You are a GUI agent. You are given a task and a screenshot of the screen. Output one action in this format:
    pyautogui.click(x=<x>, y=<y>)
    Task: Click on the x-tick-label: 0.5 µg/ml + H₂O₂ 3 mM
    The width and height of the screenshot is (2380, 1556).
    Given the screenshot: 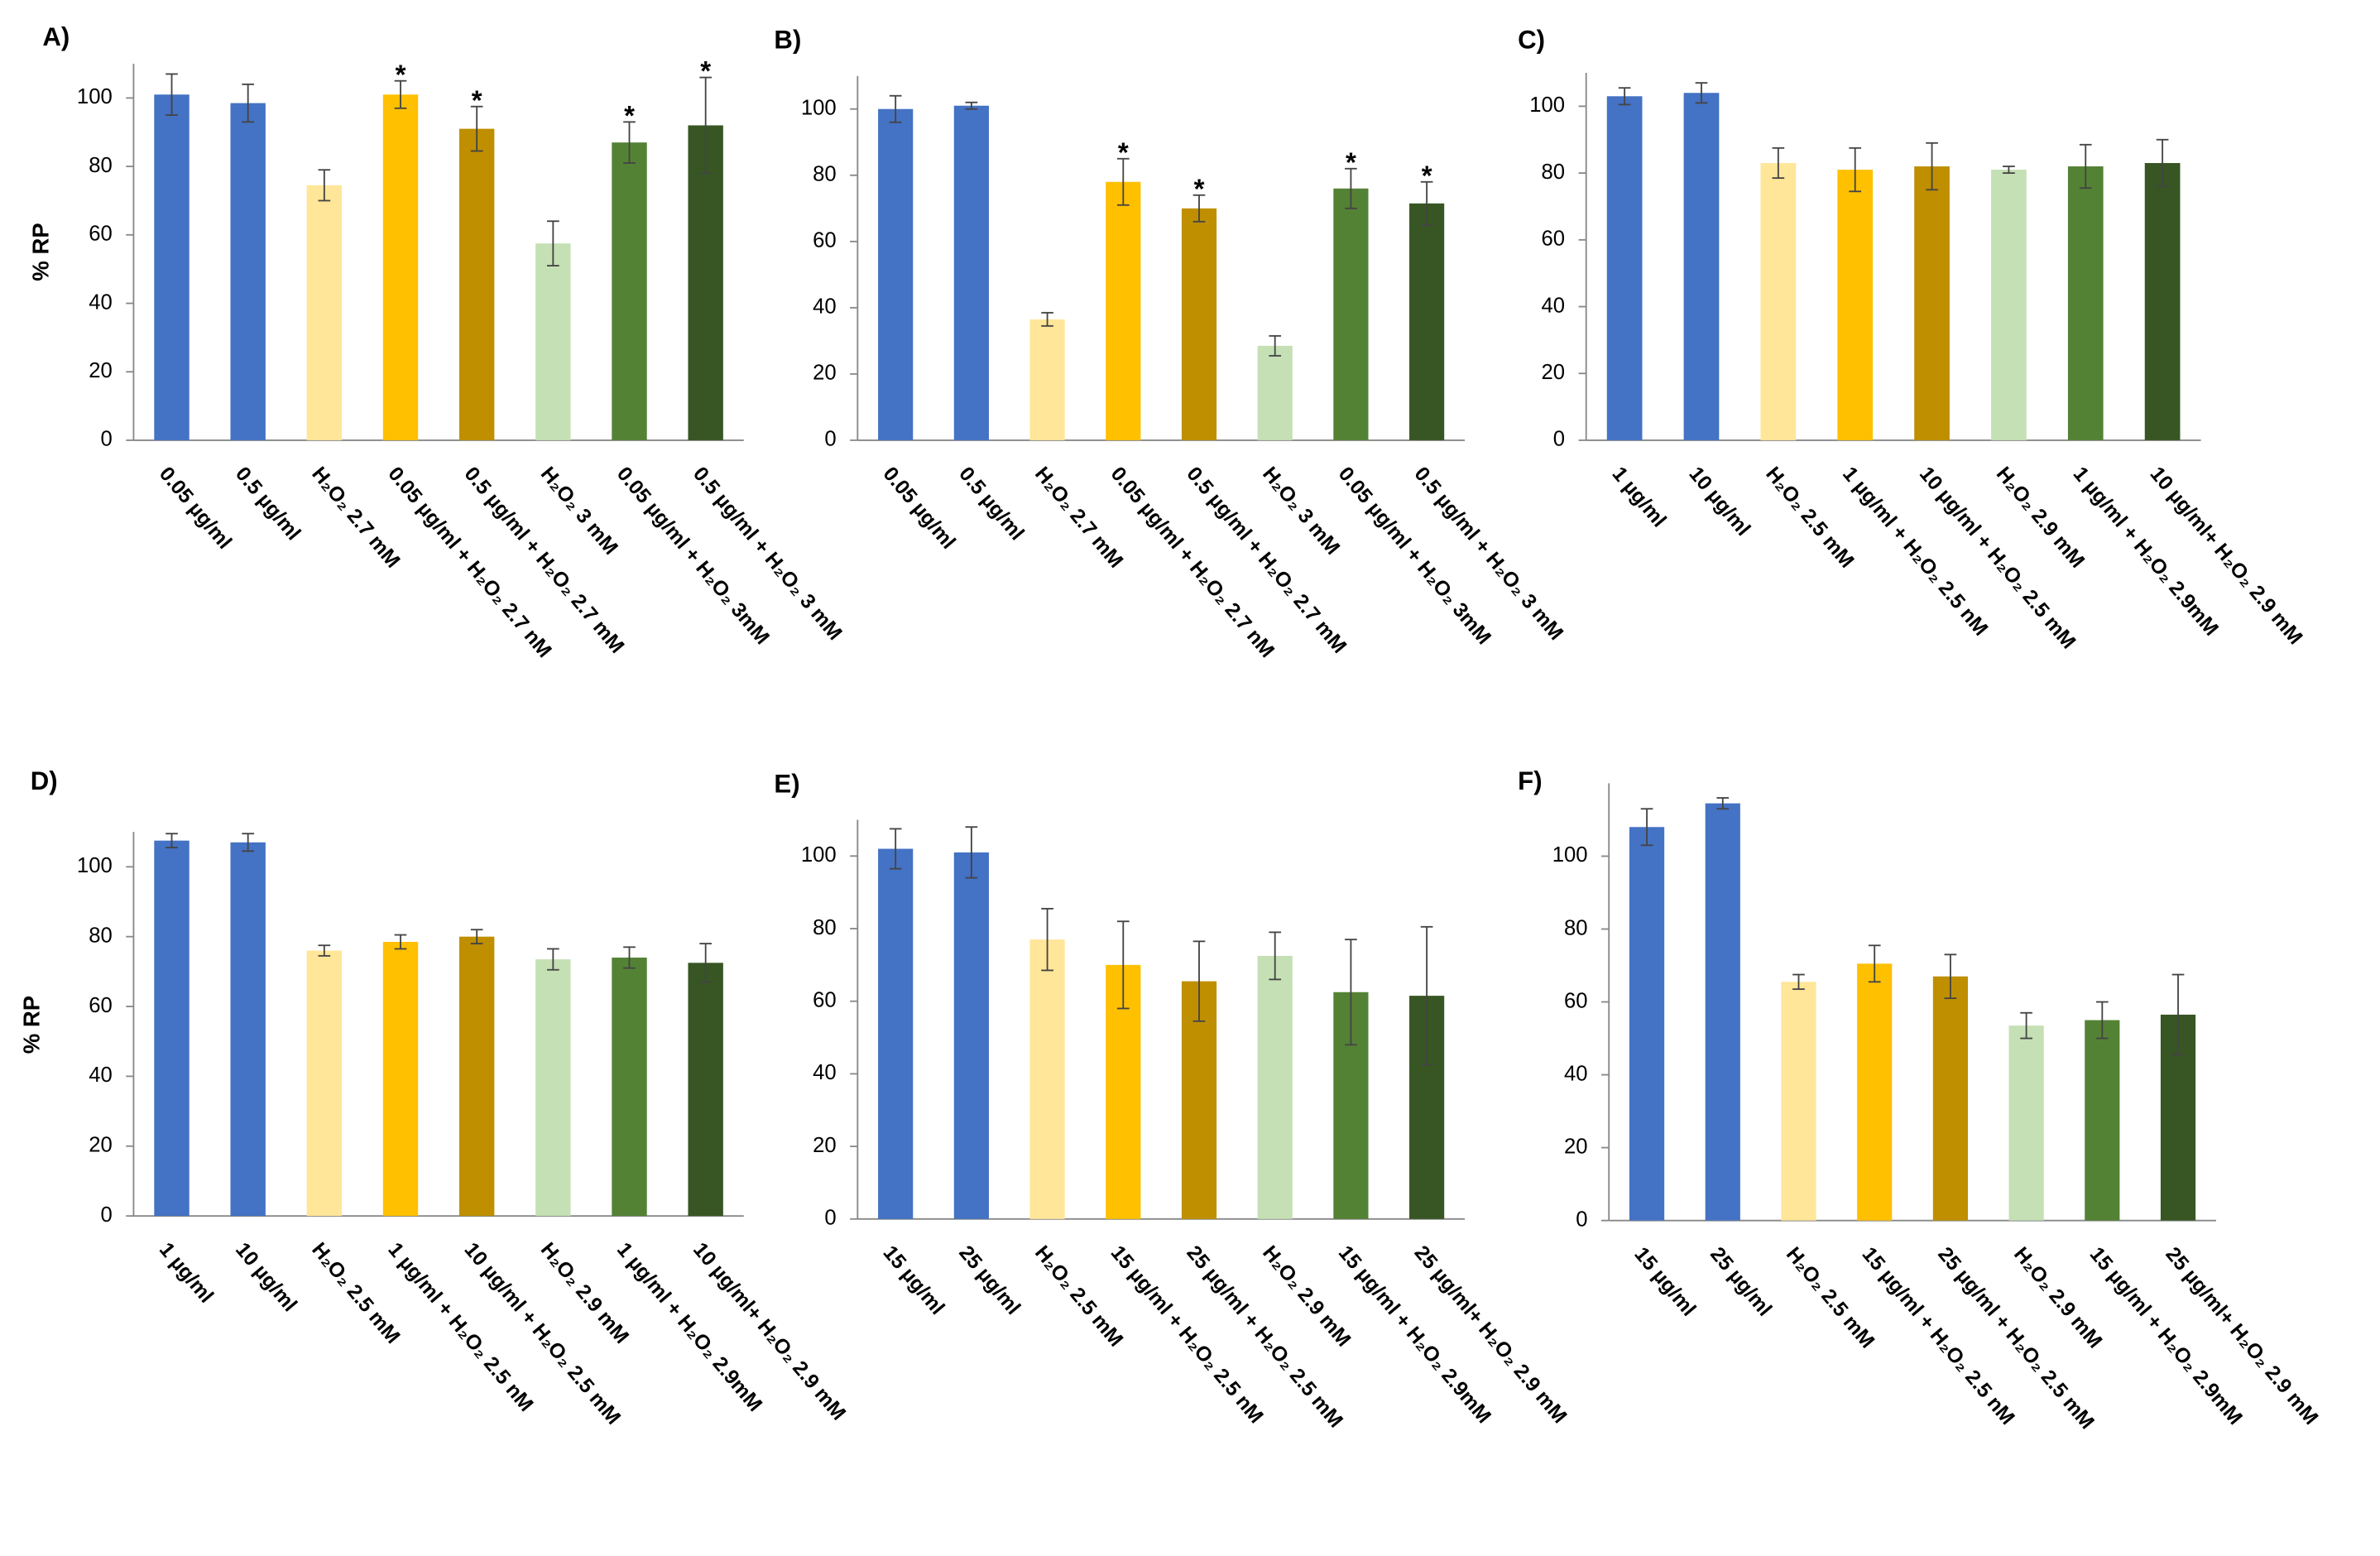 What is the action you would take?
    pyautogui.click(x=1488, y=554)
    